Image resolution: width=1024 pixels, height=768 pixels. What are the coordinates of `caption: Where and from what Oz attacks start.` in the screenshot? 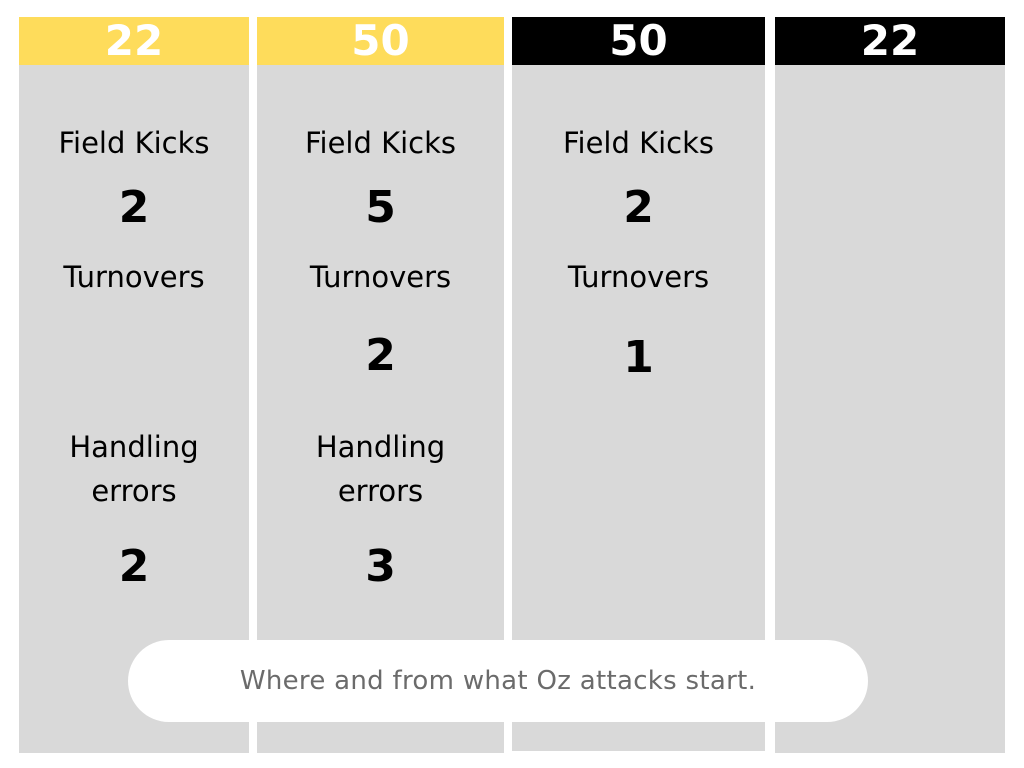 It's located at (498, 681).